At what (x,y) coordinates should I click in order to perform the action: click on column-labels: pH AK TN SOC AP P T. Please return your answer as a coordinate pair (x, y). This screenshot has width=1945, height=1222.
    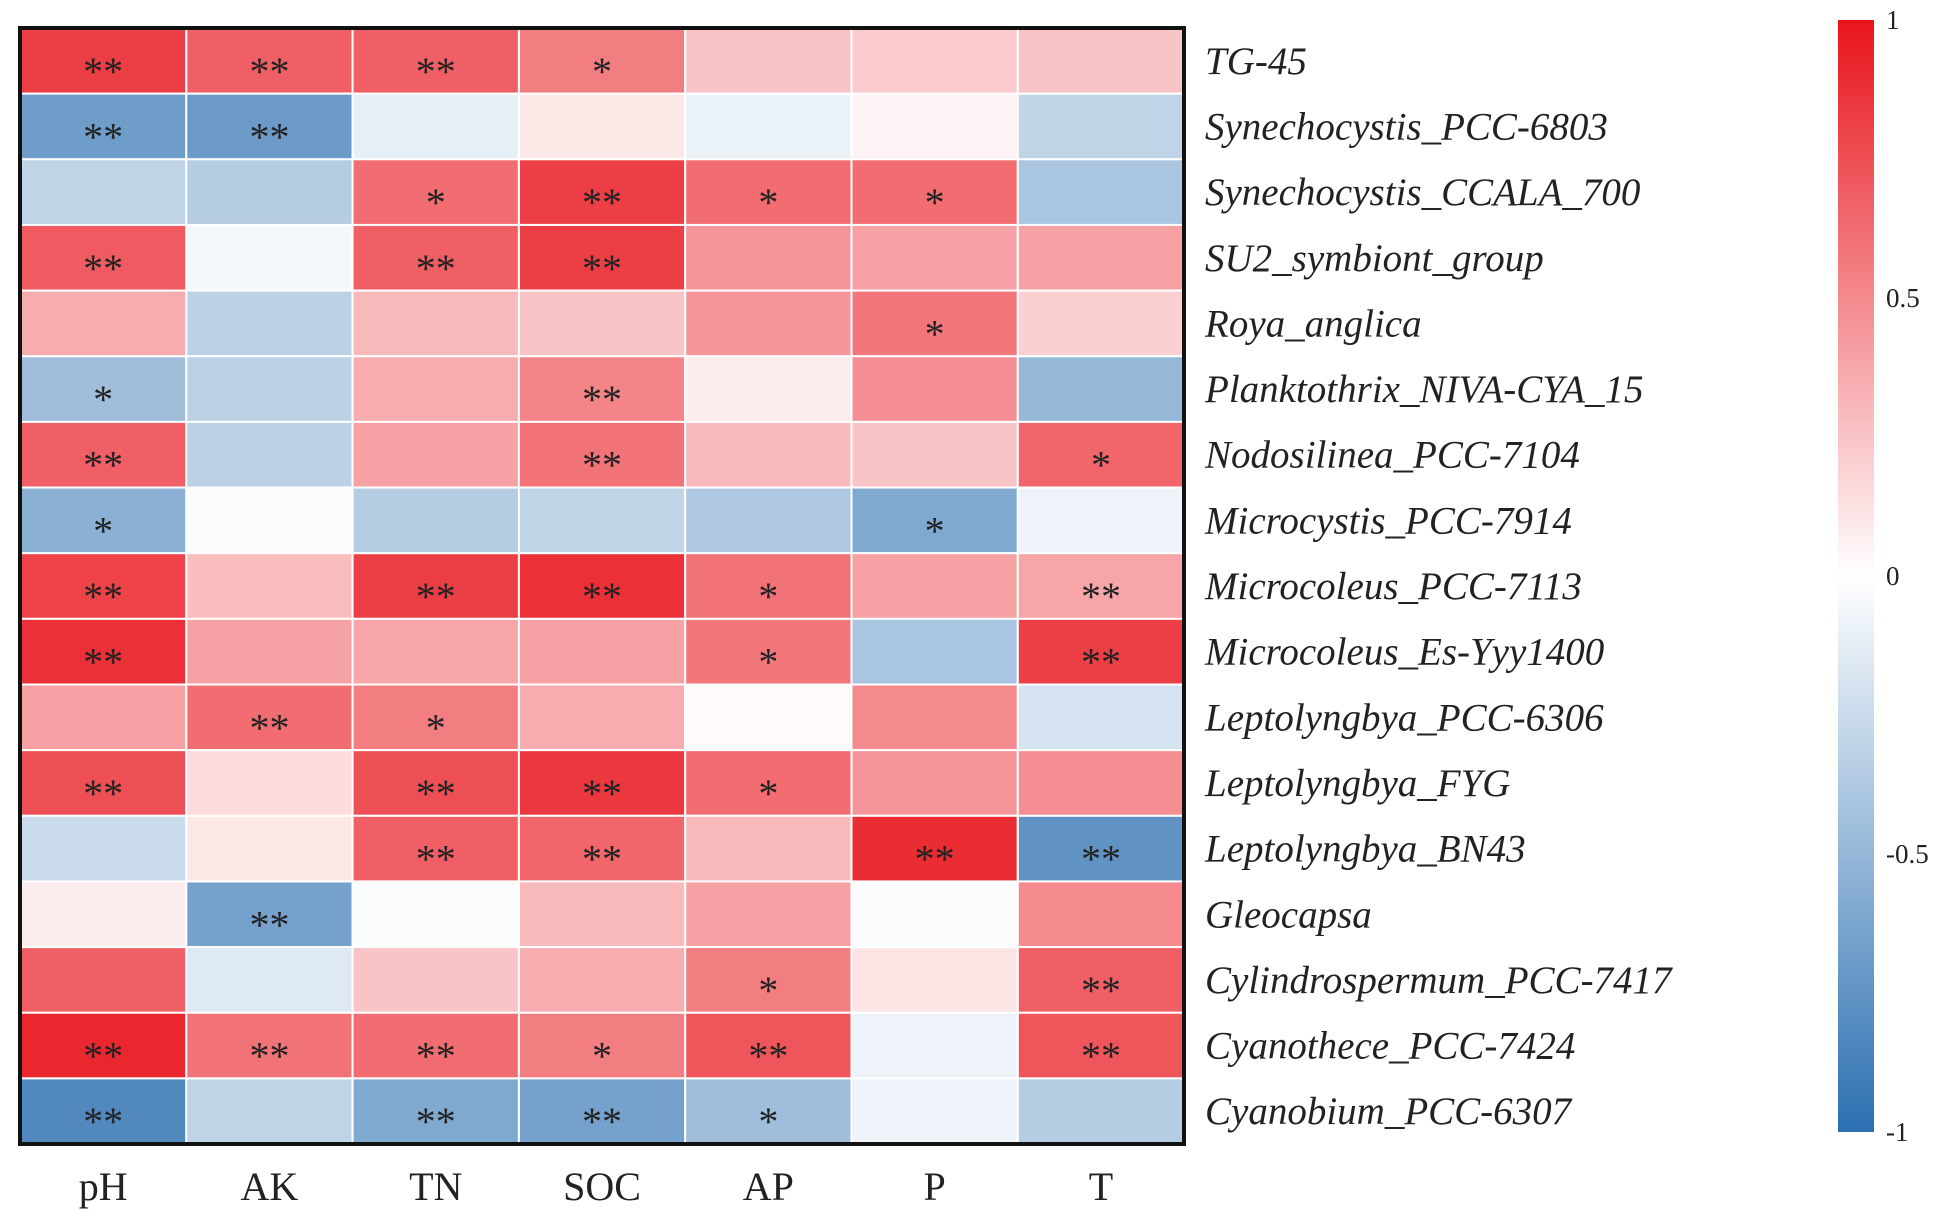
    Looking at the image, I should click on (596, 1186).